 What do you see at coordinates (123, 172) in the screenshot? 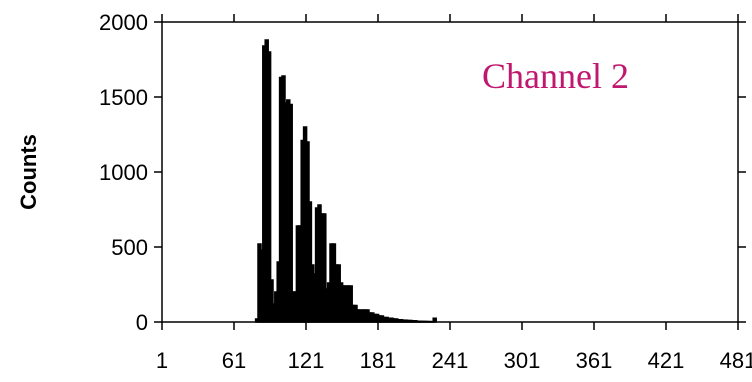
I see `y-tick-label: 1000` at bounding box center [123, 172].